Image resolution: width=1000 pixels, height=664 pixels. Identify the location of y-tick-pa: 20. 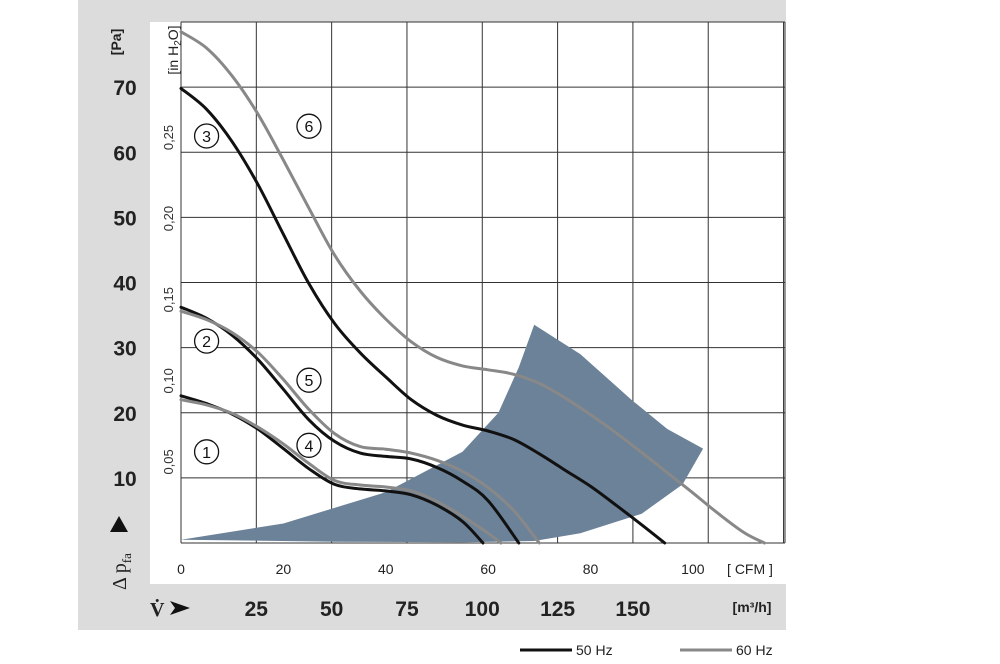
(124, 414).